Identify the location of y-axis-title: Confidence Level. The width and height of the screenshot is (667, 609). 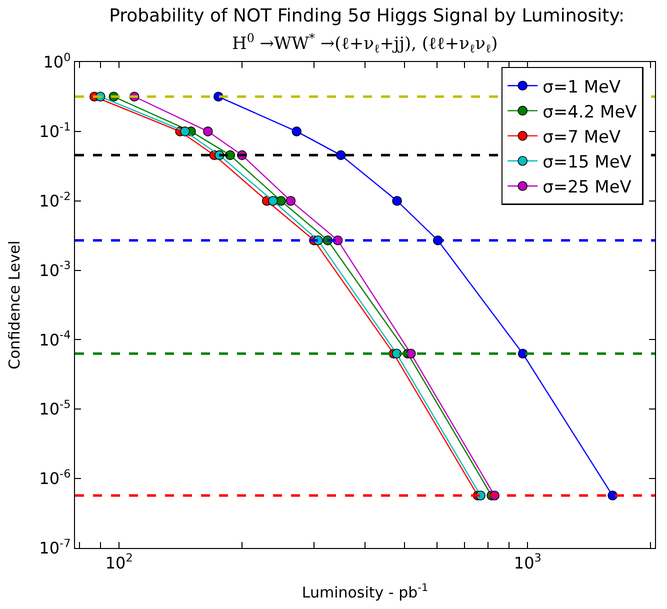
(14, 305).